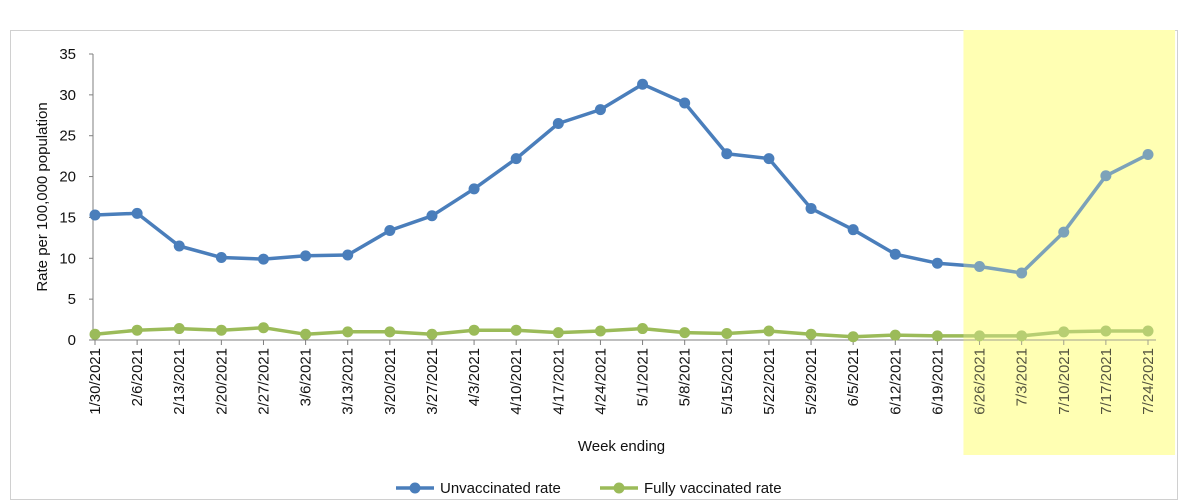 This screenshot has width=1200, height=504. What do you see at coordinates (221, 381) in the screenshot?
I see `x-tick-label: 2/20/2021` at bounding box center [221, 381].